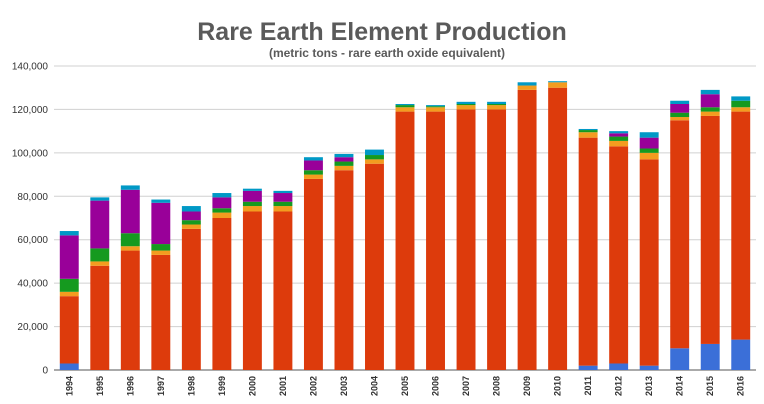  Describe the element at coordinates (741, 386) in the screenshot. I see `x-tick-label: 2016` at that location.